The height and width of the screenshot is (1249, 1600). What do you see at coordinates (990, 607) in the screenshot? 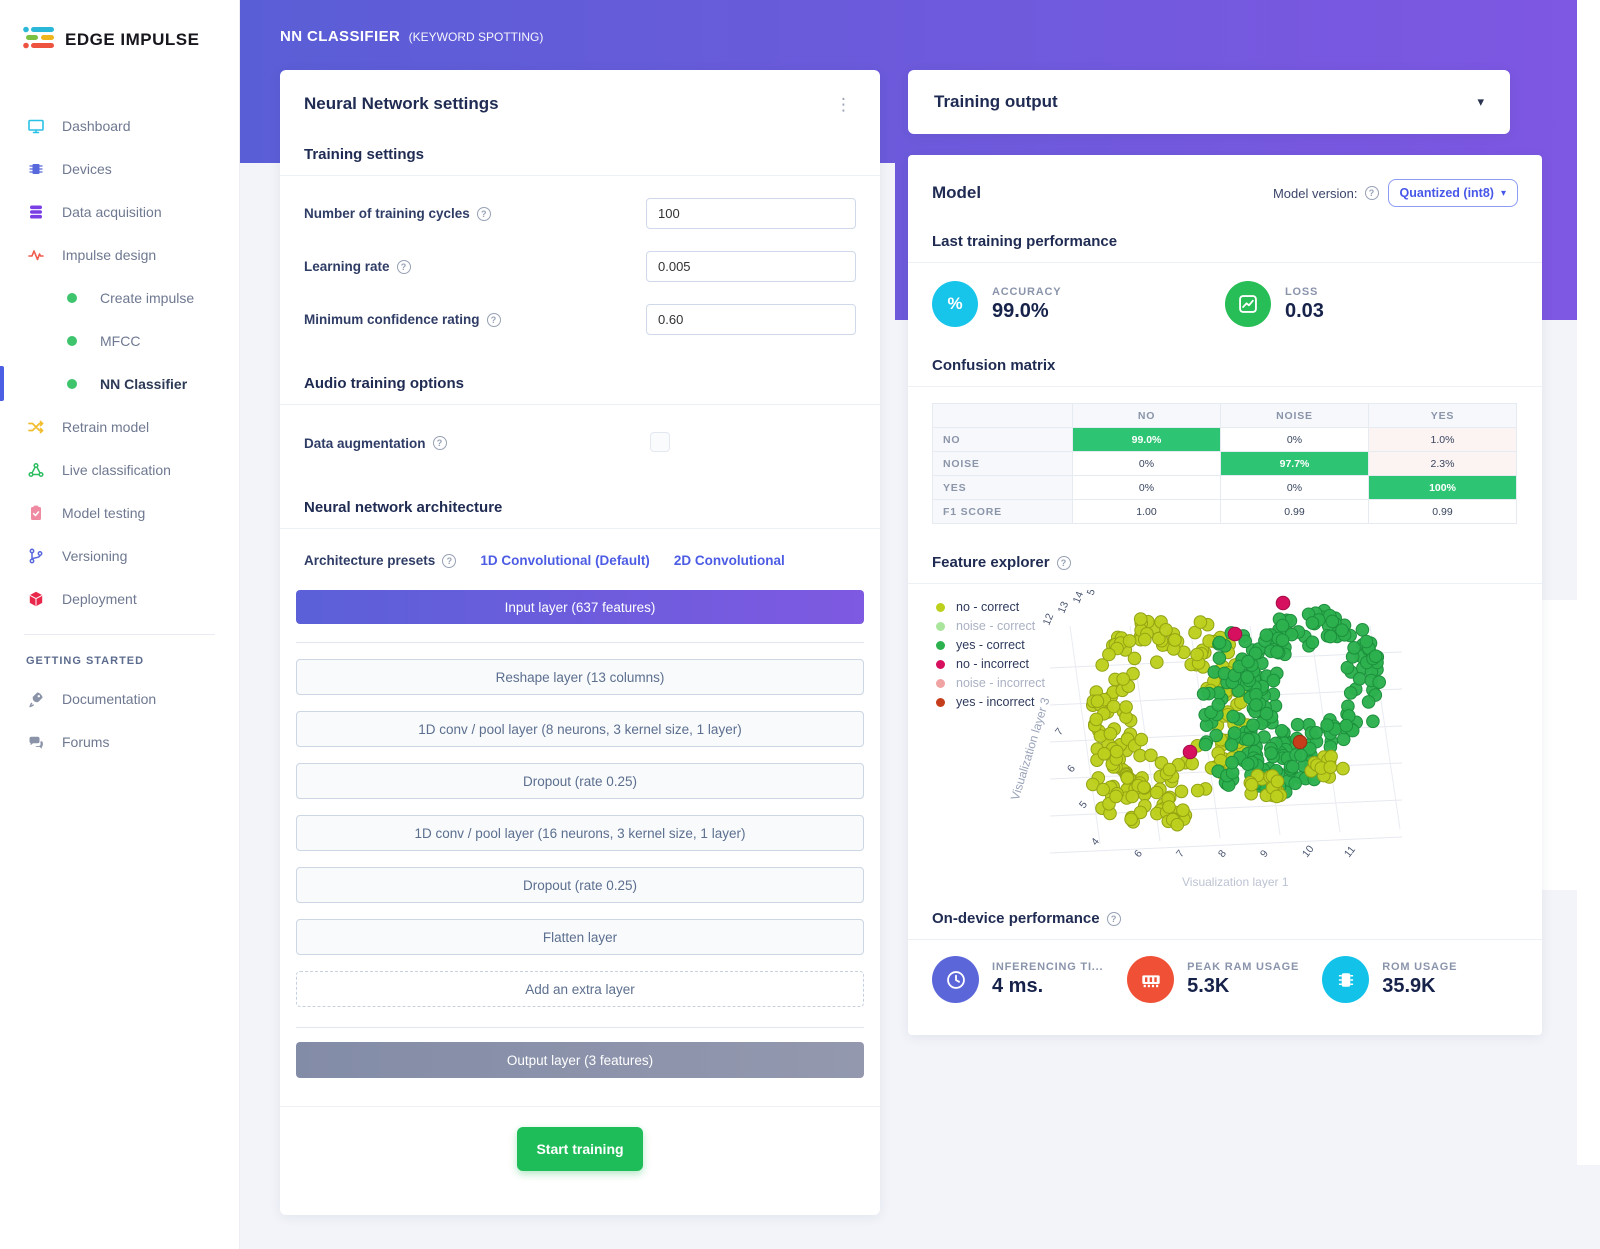
I see `legend-item: no - correct` at bounding box center [990, 607].